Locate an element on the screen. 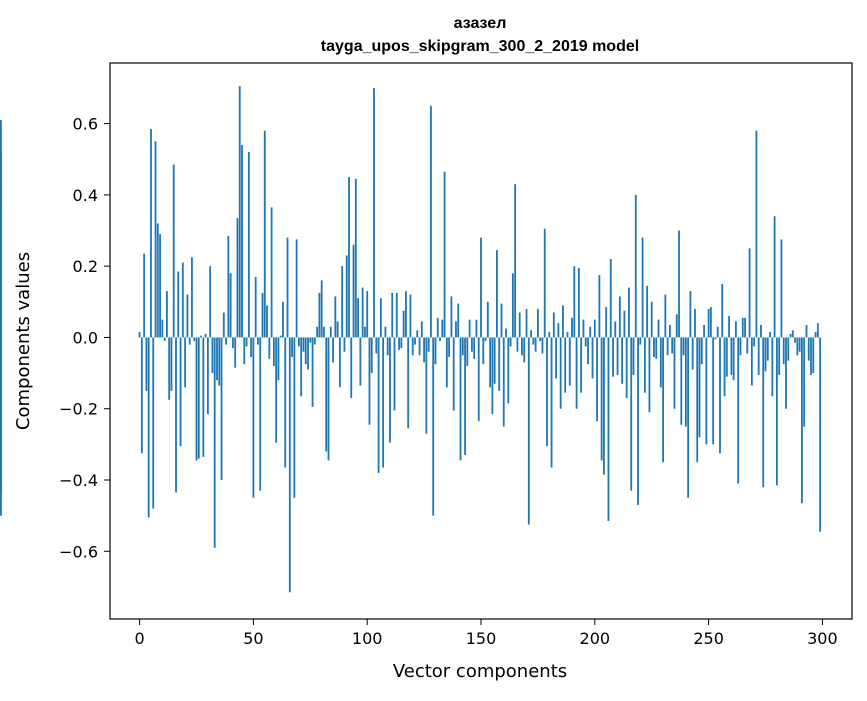  y-tick-label: 0.4 is located at coordinates (85, 195).